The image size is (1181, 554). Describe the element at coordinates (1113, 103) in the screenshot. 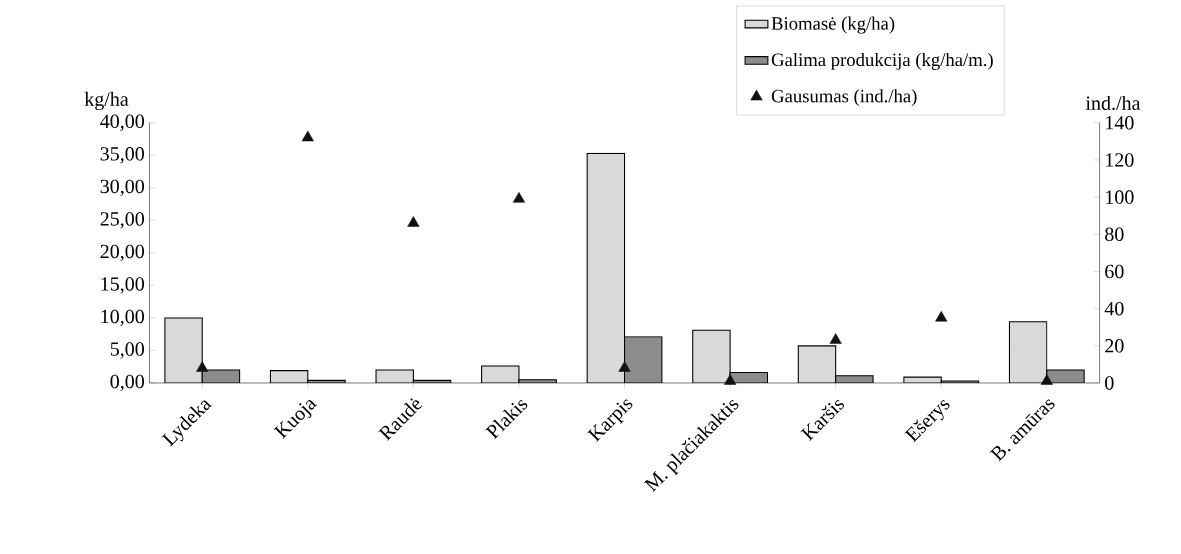

I see `y2-axis-title: ind./ha` at that location.